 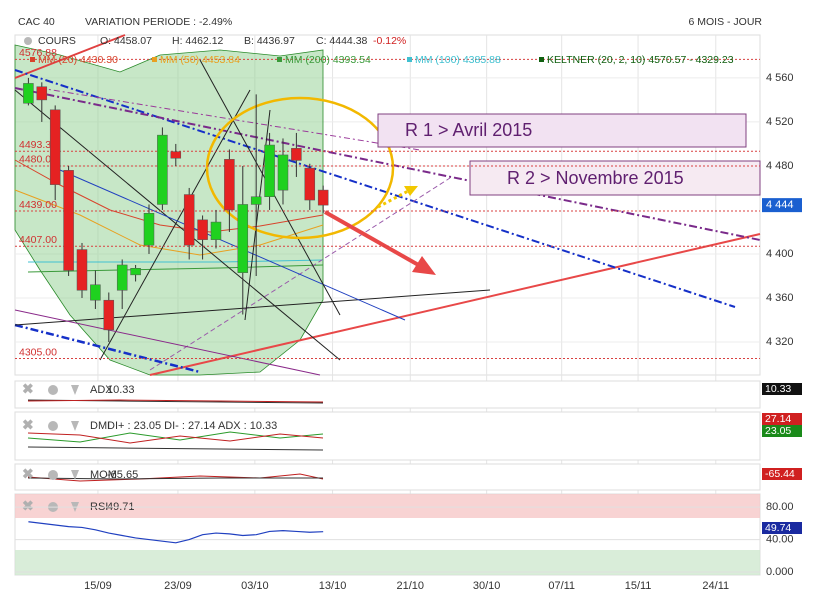 I want to click on last-value-label: 10.33, so click(x=778, y=389).